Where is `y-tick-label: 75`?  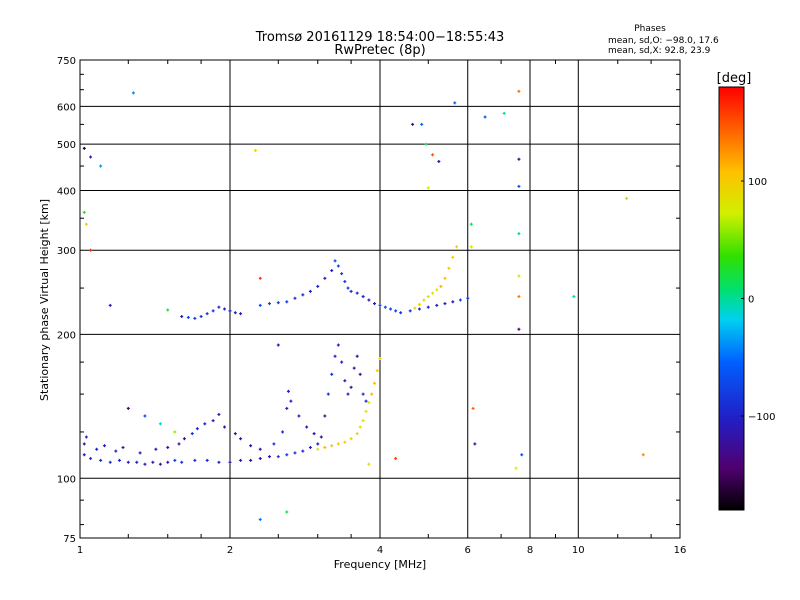
y-tick-label: 75 is located at coordinates (69, 539).